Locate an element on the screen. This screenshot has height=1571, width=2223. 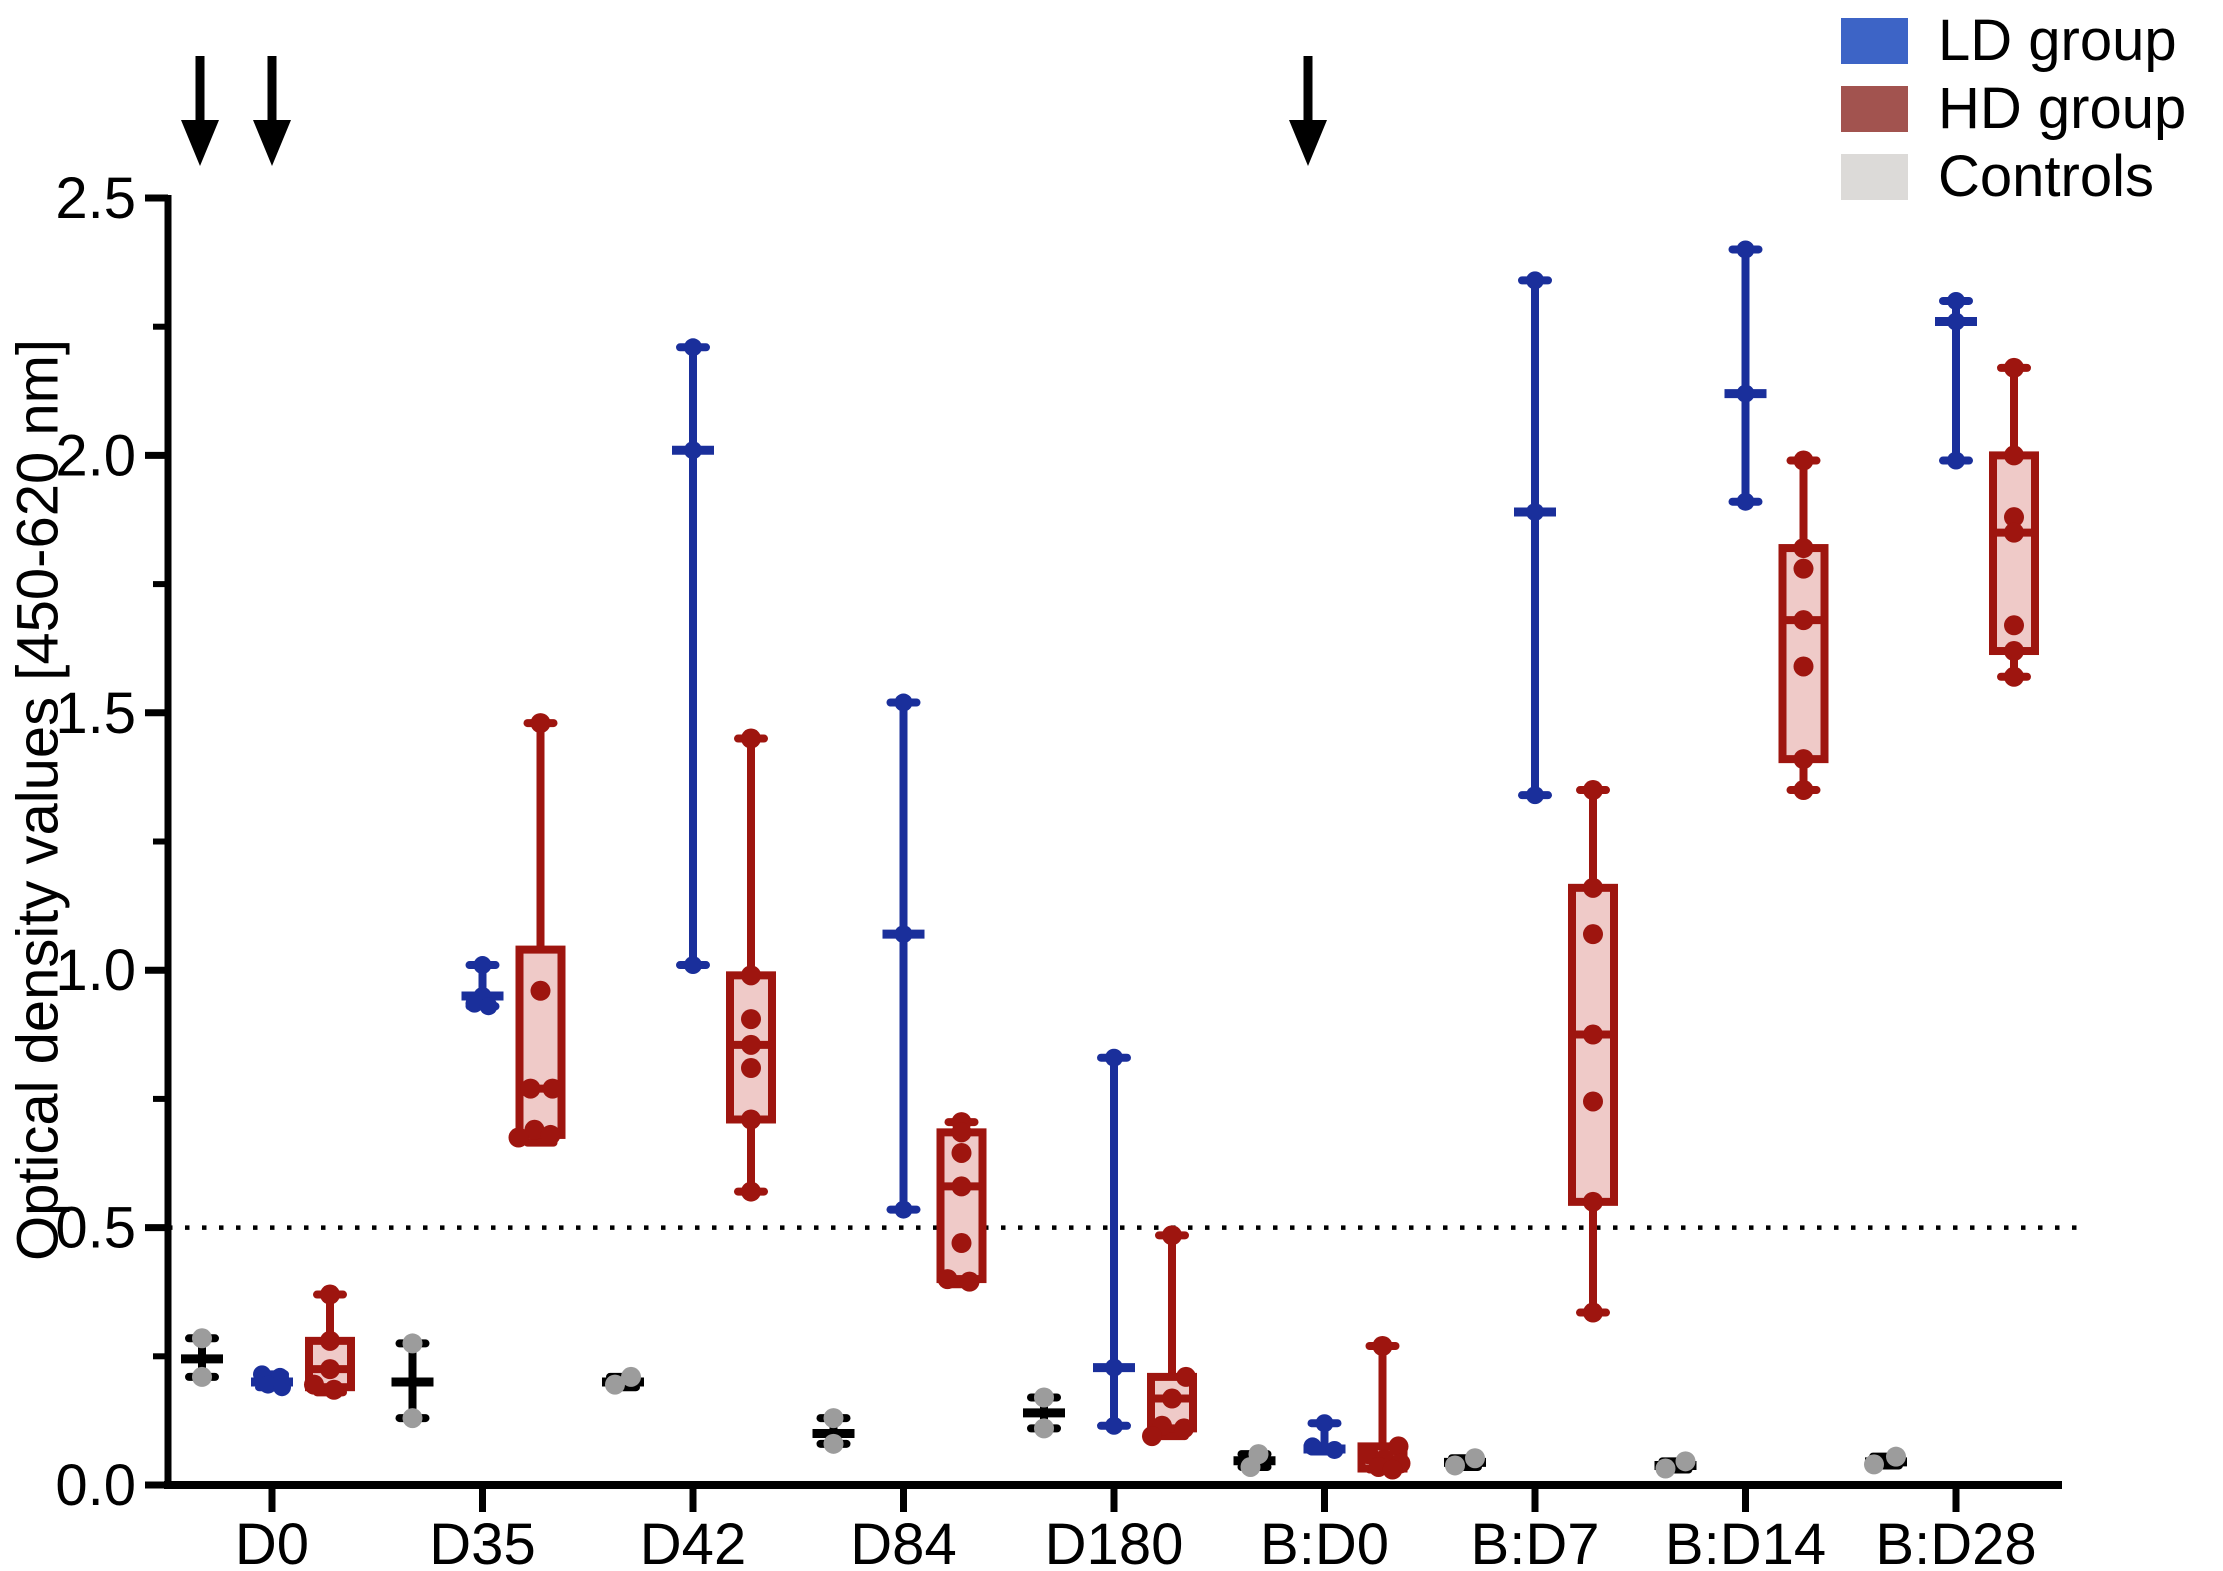
ld-group-b-d7 is located at coordinates (1535, 538).